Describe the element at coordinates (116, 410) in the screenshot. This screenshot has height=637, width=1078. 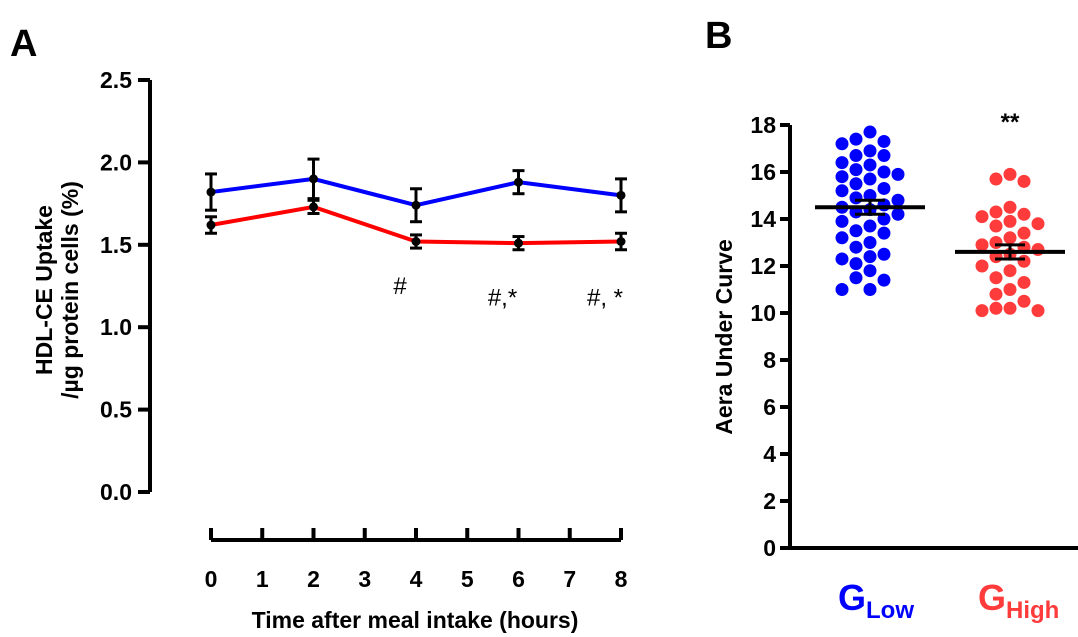
I see `panel-a-y-tick-label: 0.5` at that location.